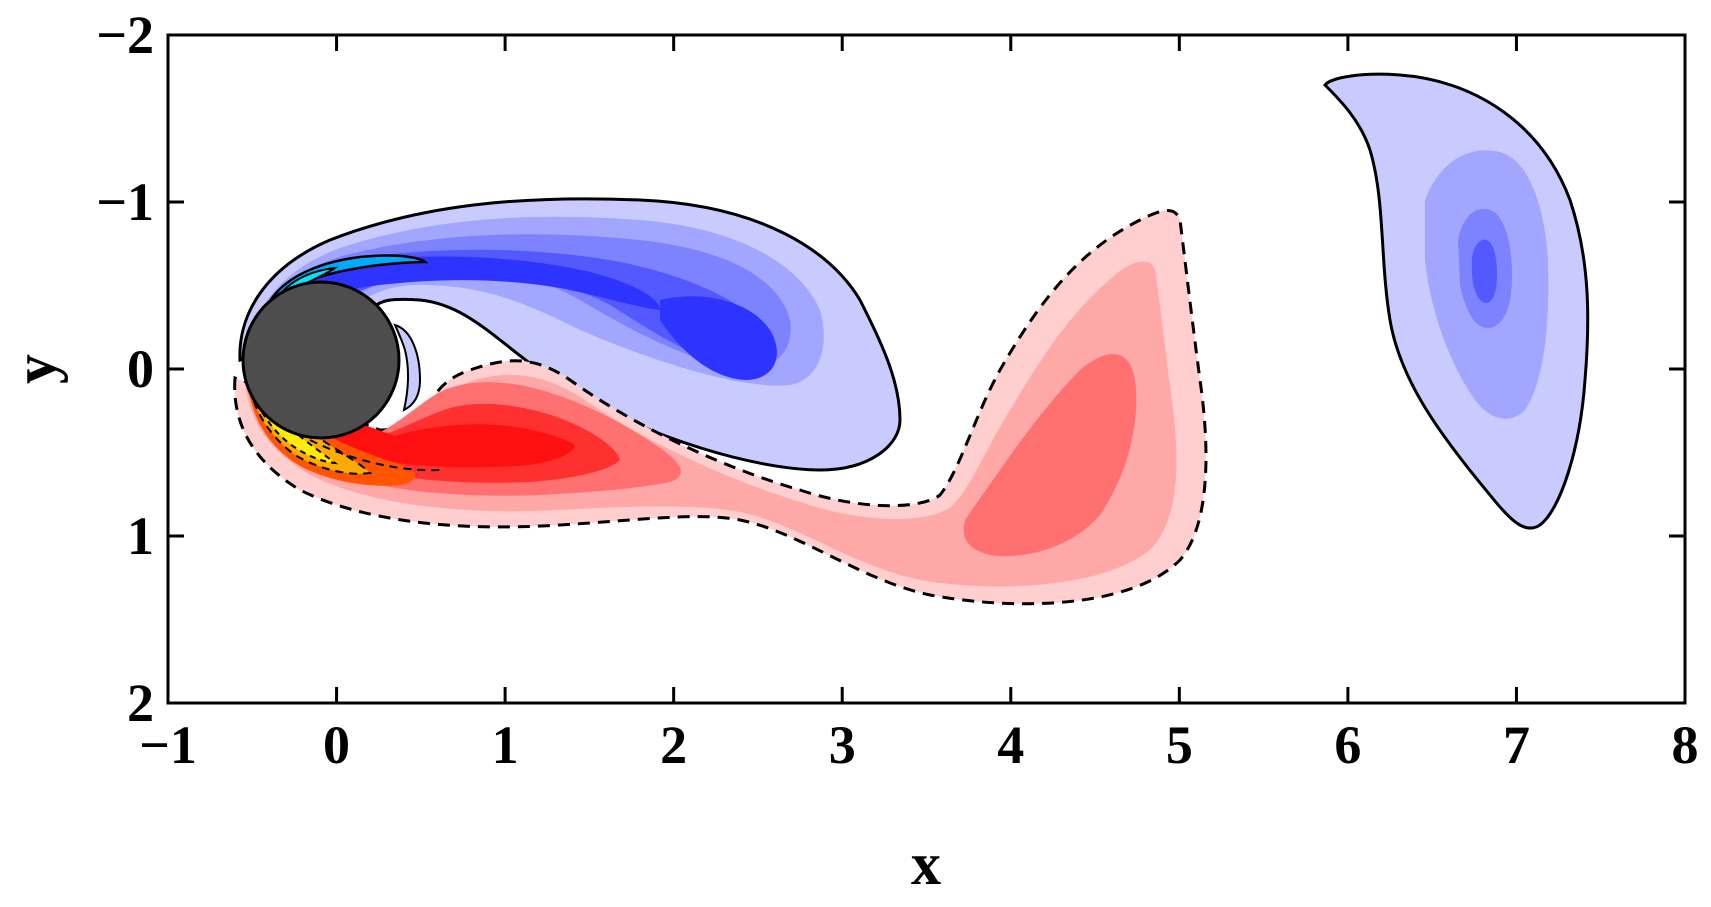  I want to click on x-tick-label: 0, so click(336, 745).